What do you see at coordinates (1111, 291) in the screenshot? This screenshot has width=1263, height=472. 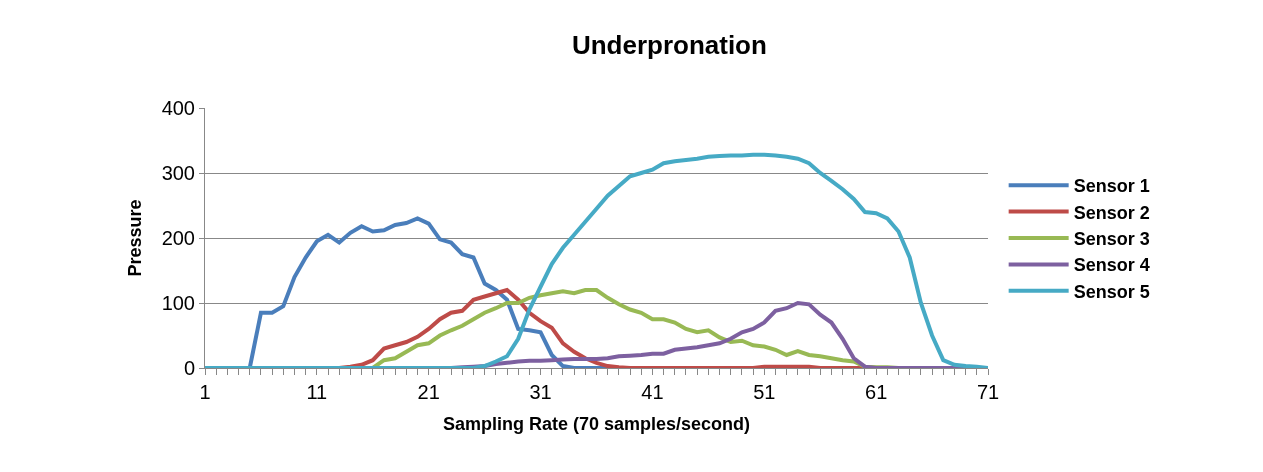 I see `legend-label: Sensor 5` at bounding box center [1111, 291].